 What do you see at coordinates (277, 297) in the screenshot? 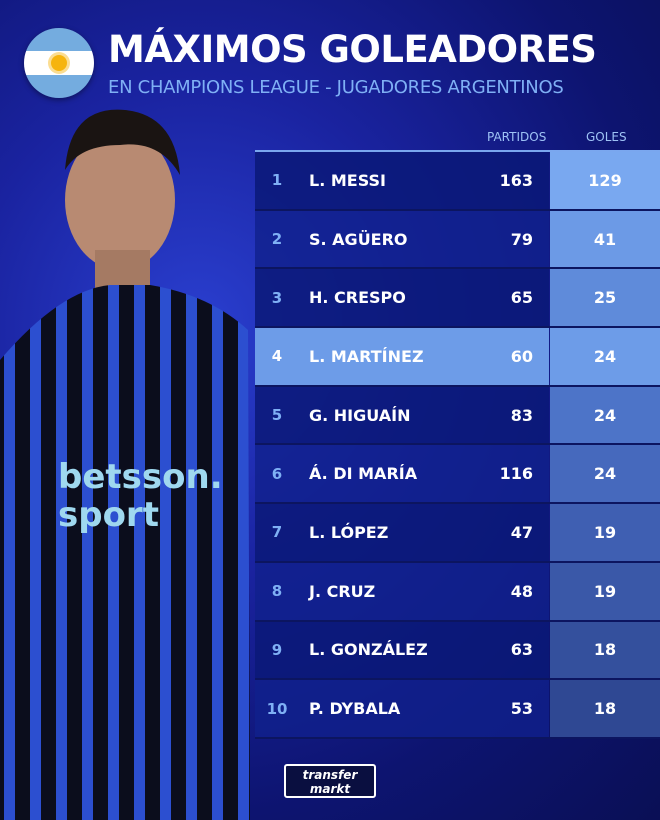
I see `rank: 3` at bounding box center [277, 297].